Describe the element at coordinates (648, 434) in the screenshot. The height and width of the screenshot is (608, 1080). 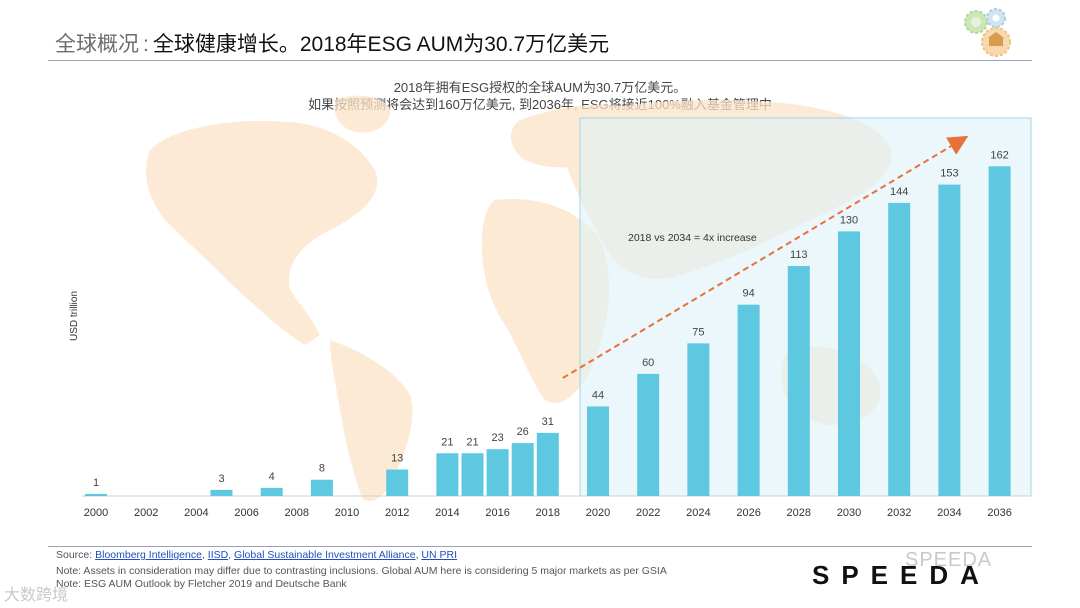
I see `bar-2022` at that location.